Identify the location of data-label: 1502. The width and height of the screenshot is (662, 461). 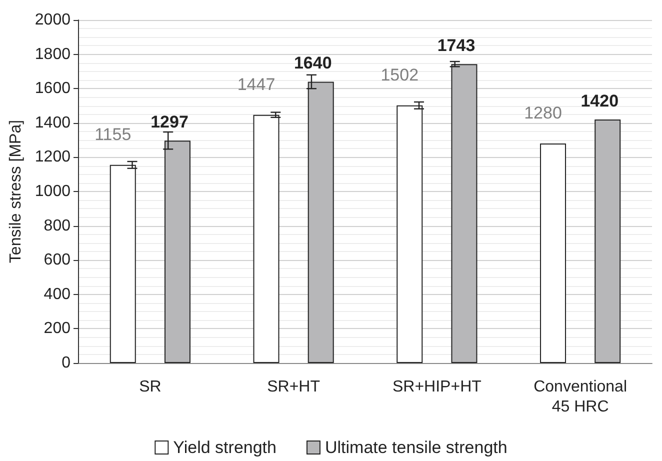
(399, 74).